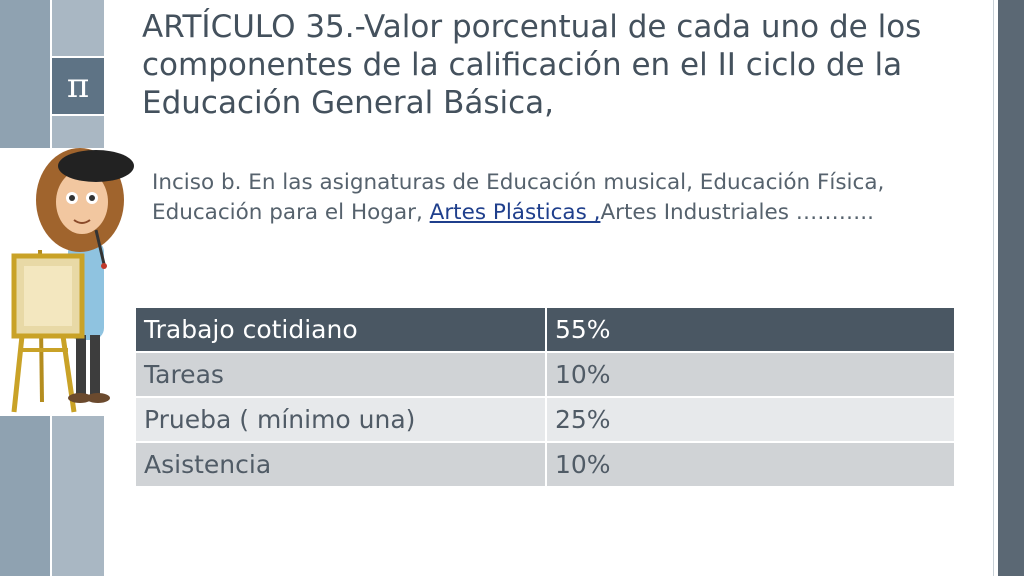  What do you see at coordinates (78, 86) in the screenshot?
I see `pi-icon: π` at bounding box center [78, 86].